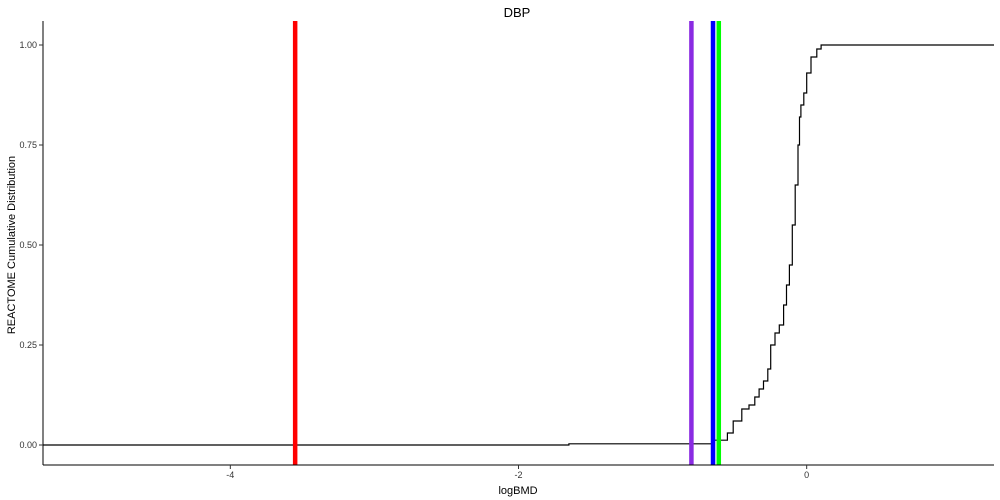 Image resolution: width=1000 pixels, height=500 pixels. I want to click on chart-title: DBP, so click(517, 12).